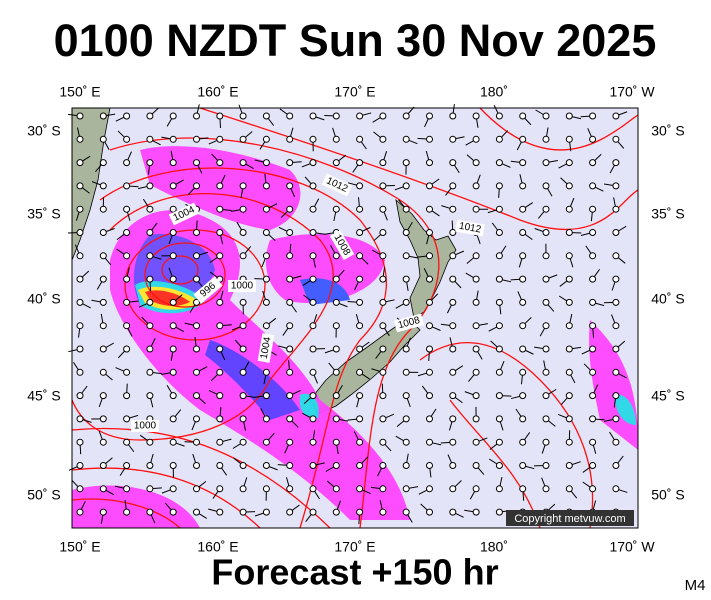 The height and width of the screenshot is (600, 711). I want to click on isobar-label: 1000, so click(242, 286).